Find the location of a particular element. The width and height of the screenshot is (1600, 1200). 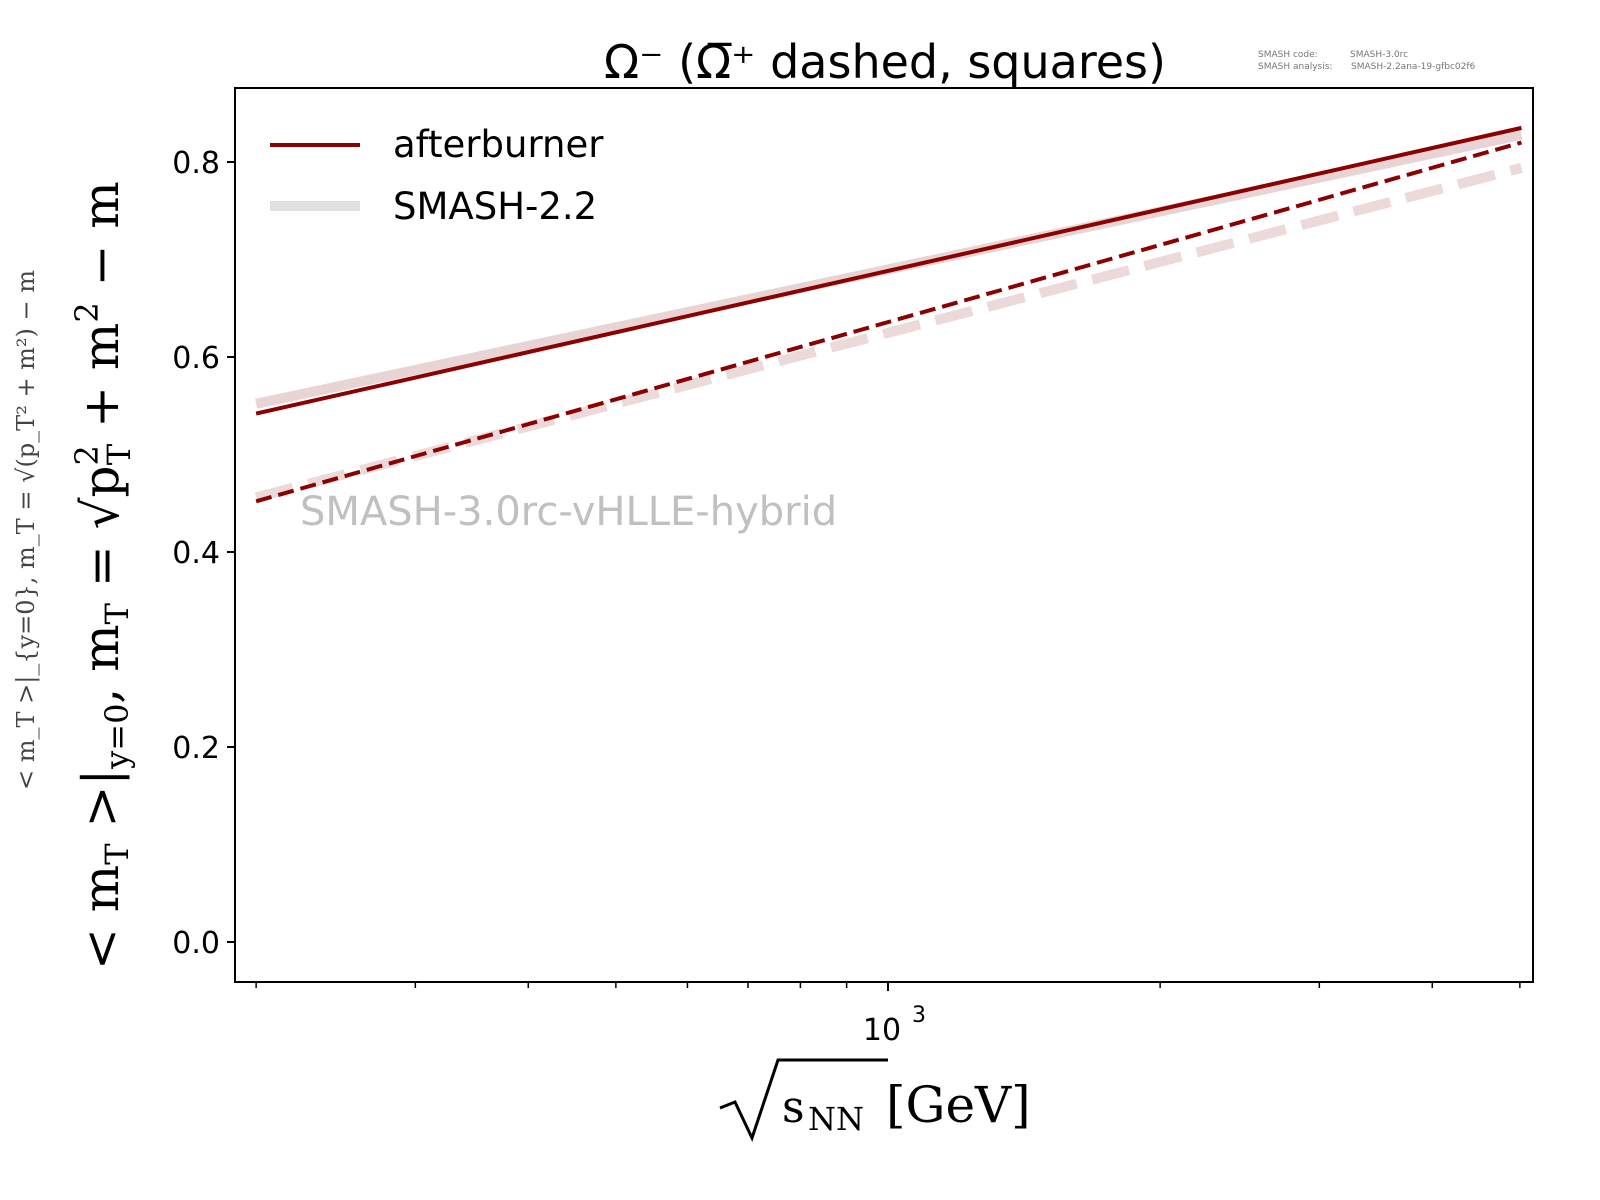

info-code-label: SMASH code: is located at coordinates (1288, 55).